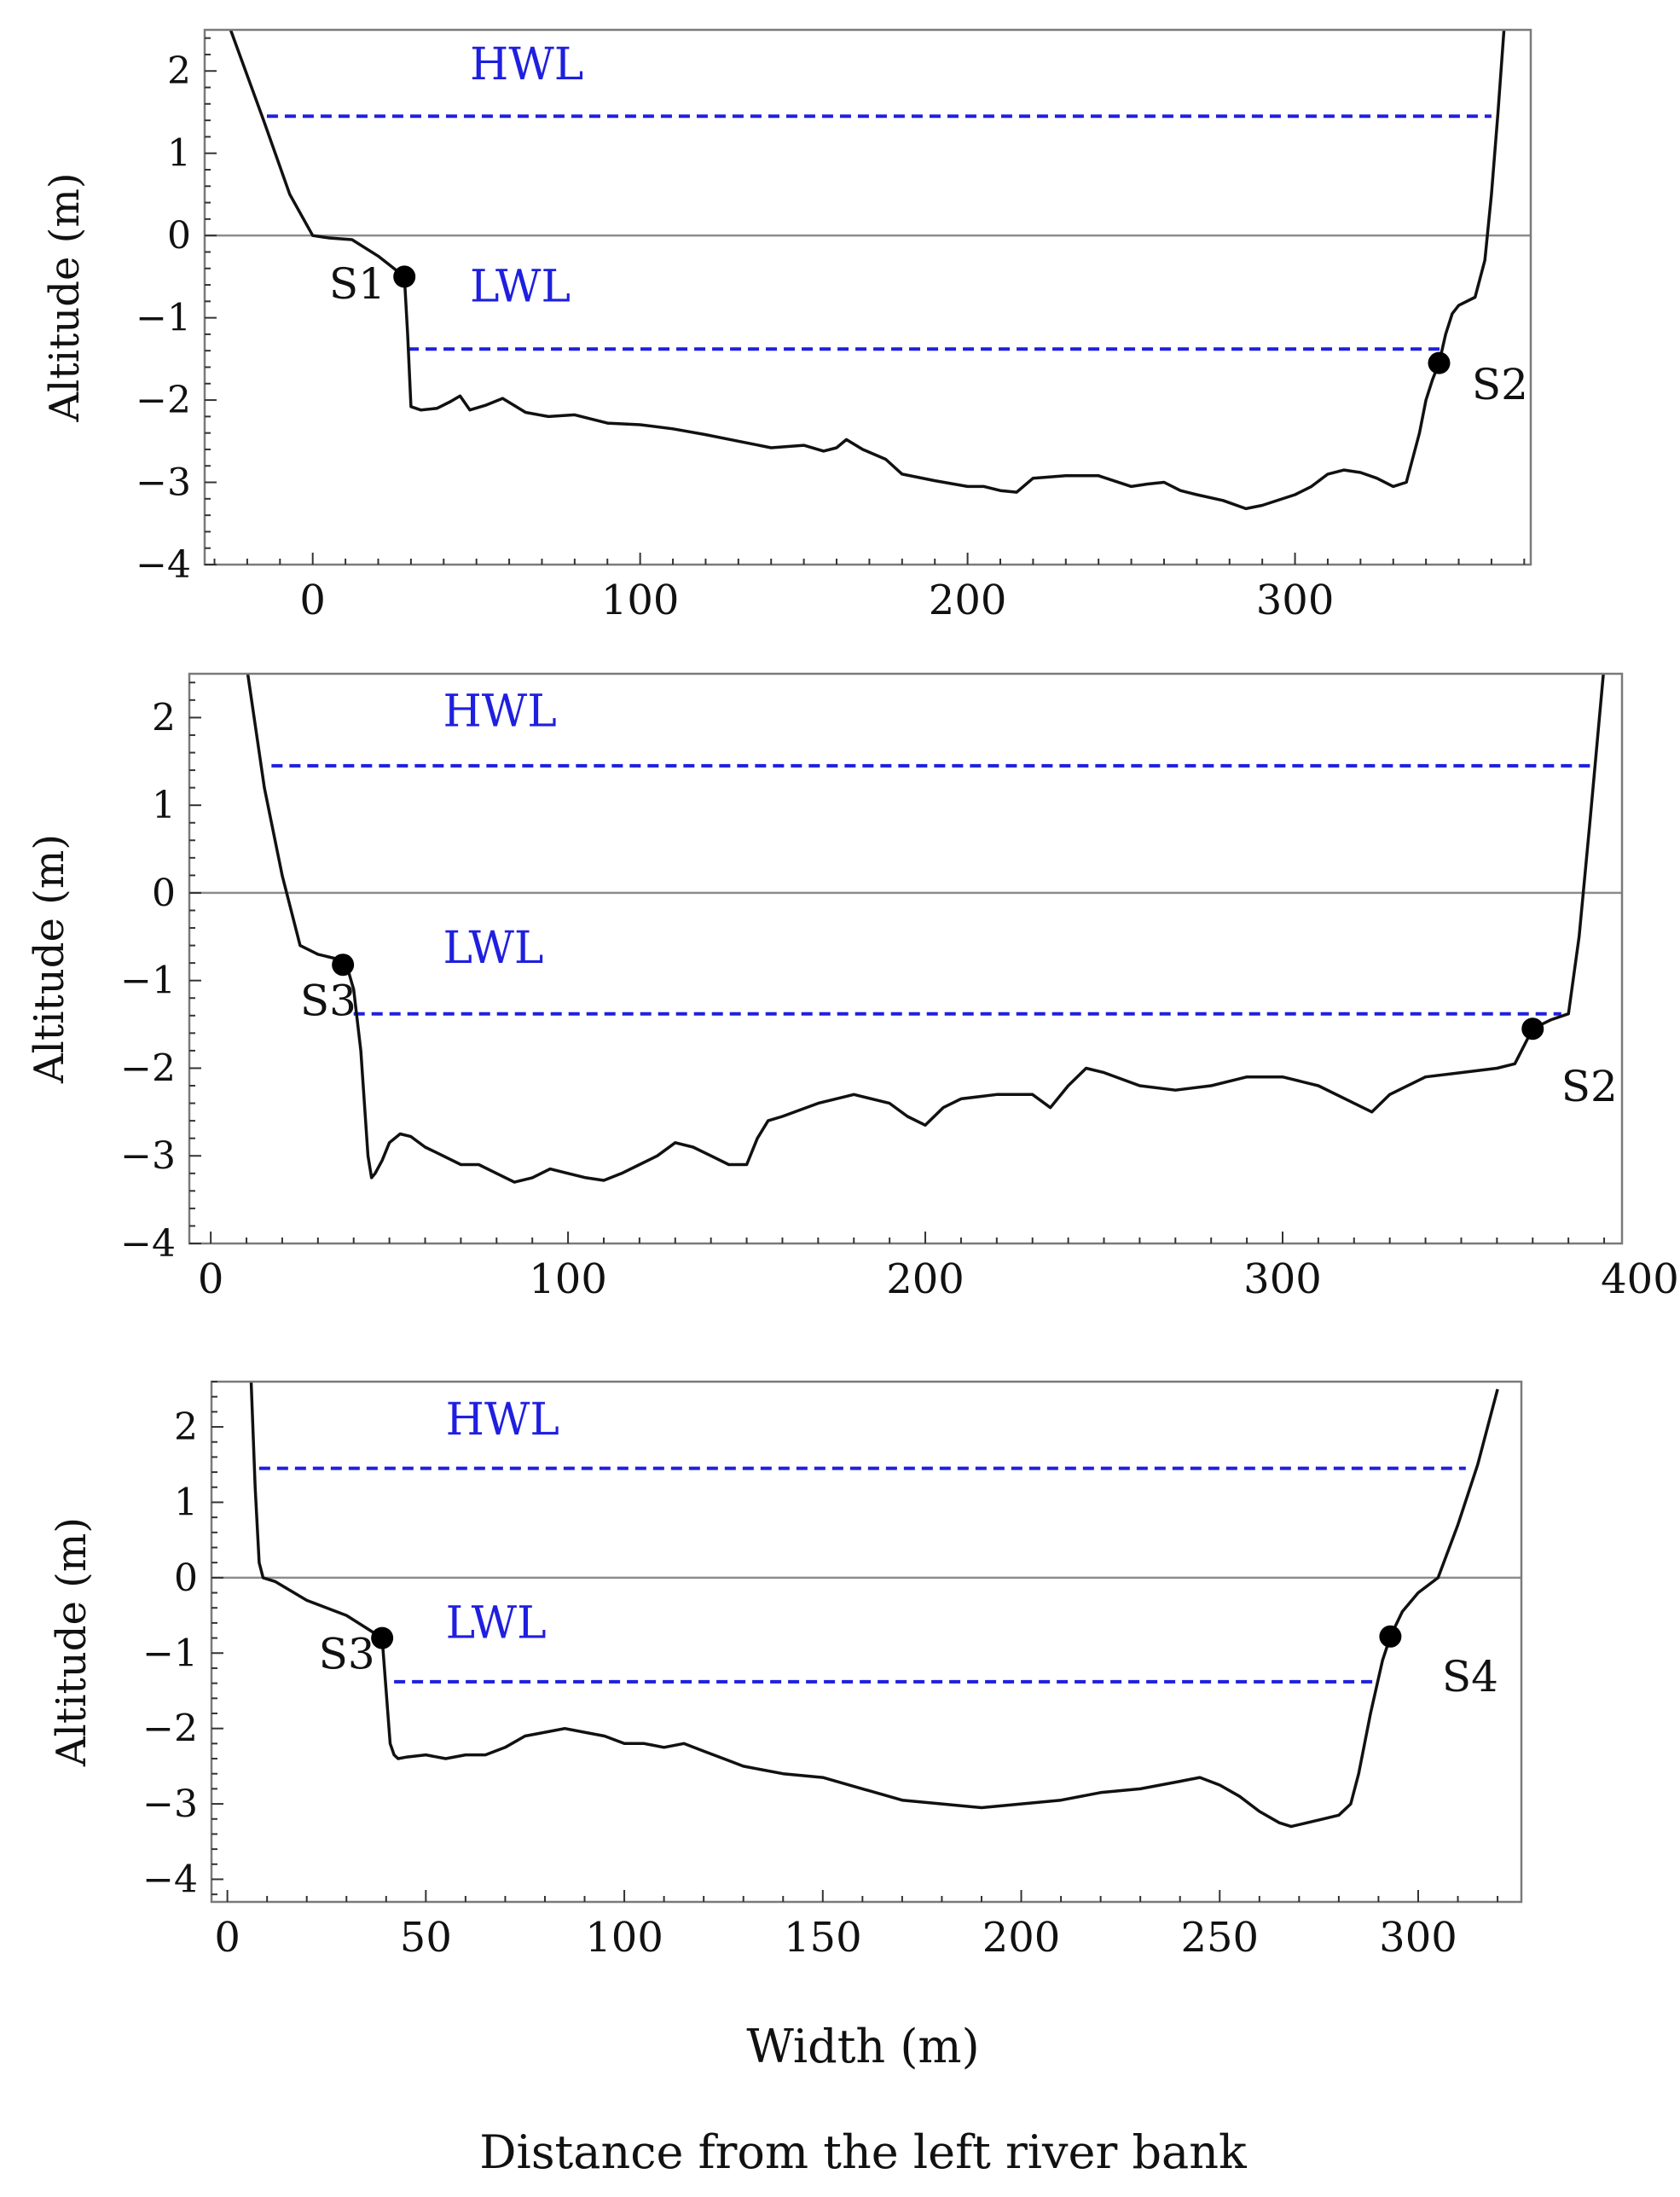 The height and width of the screenshot is (2197, 1680). What do you see at coordinates (426, 1938) in the screenshot?
I see `x-tick-label: 50` at bounding box center [426, 1938].